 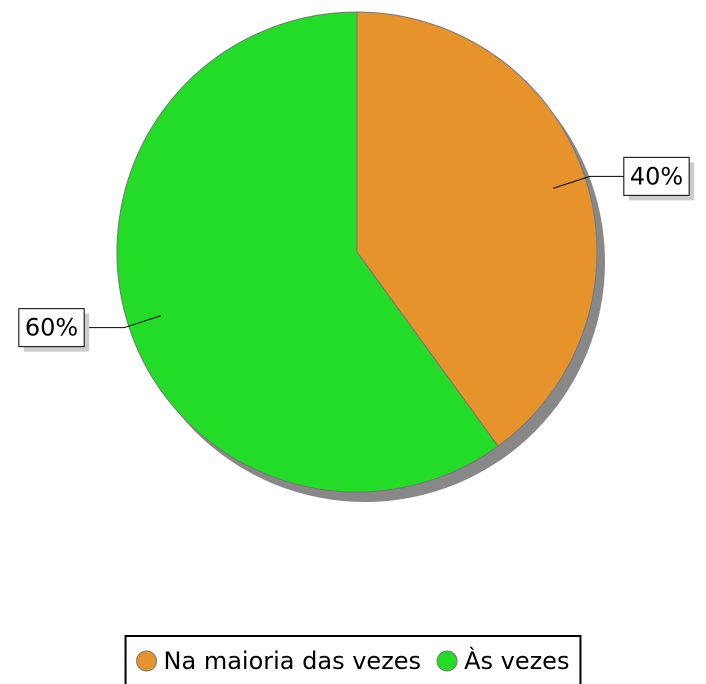 I want to click on data-label: 40%, so click(x=659, y=178).